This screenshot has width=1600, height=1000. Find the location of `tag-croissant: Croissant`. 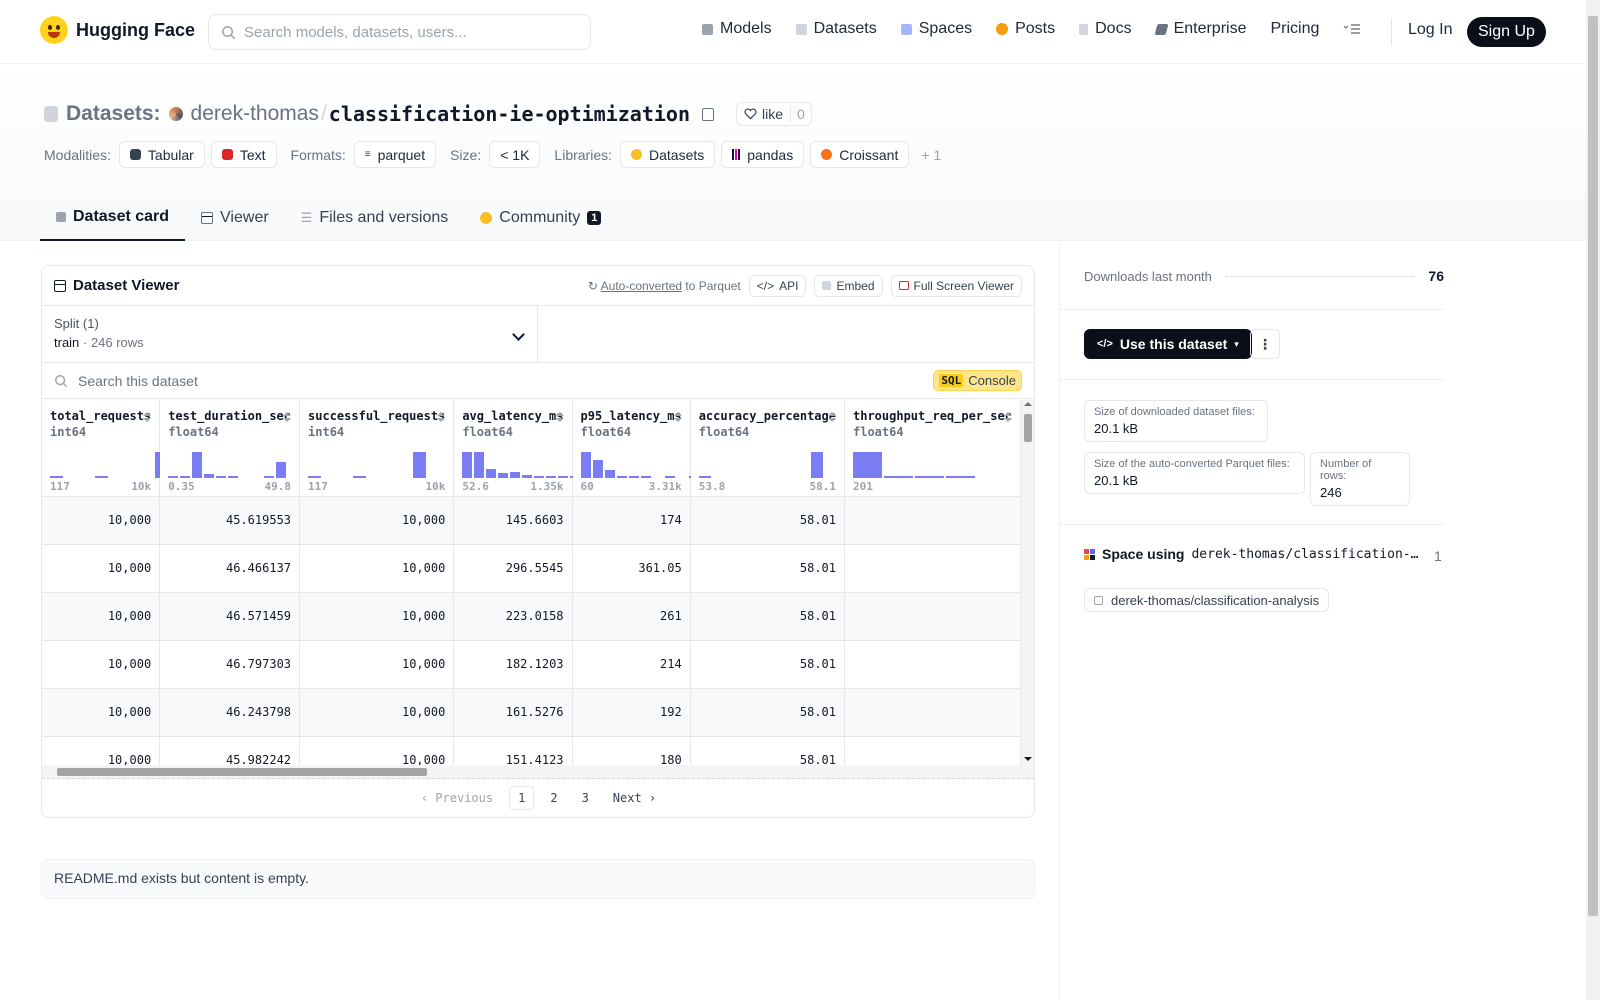

tag-croissant: Croissant is located at coordinates (860, 154).